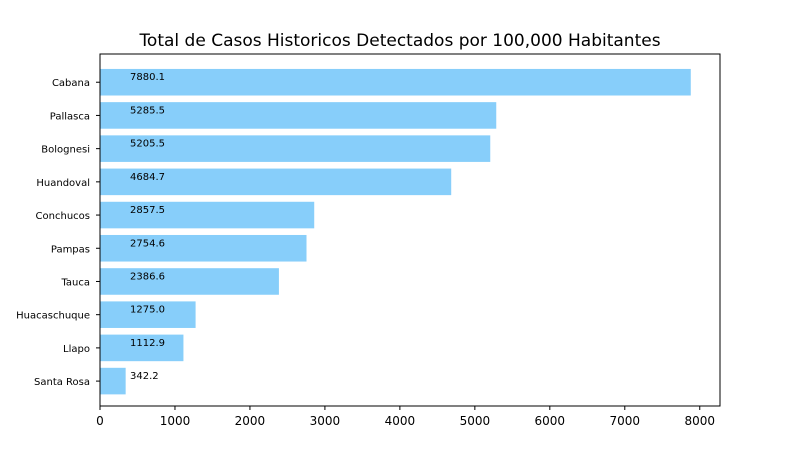 This screenshot has height=456, width=800. Describe the element at coordinates (75, 282) in the screenshot. I see `category-label: Tauca` at that location.